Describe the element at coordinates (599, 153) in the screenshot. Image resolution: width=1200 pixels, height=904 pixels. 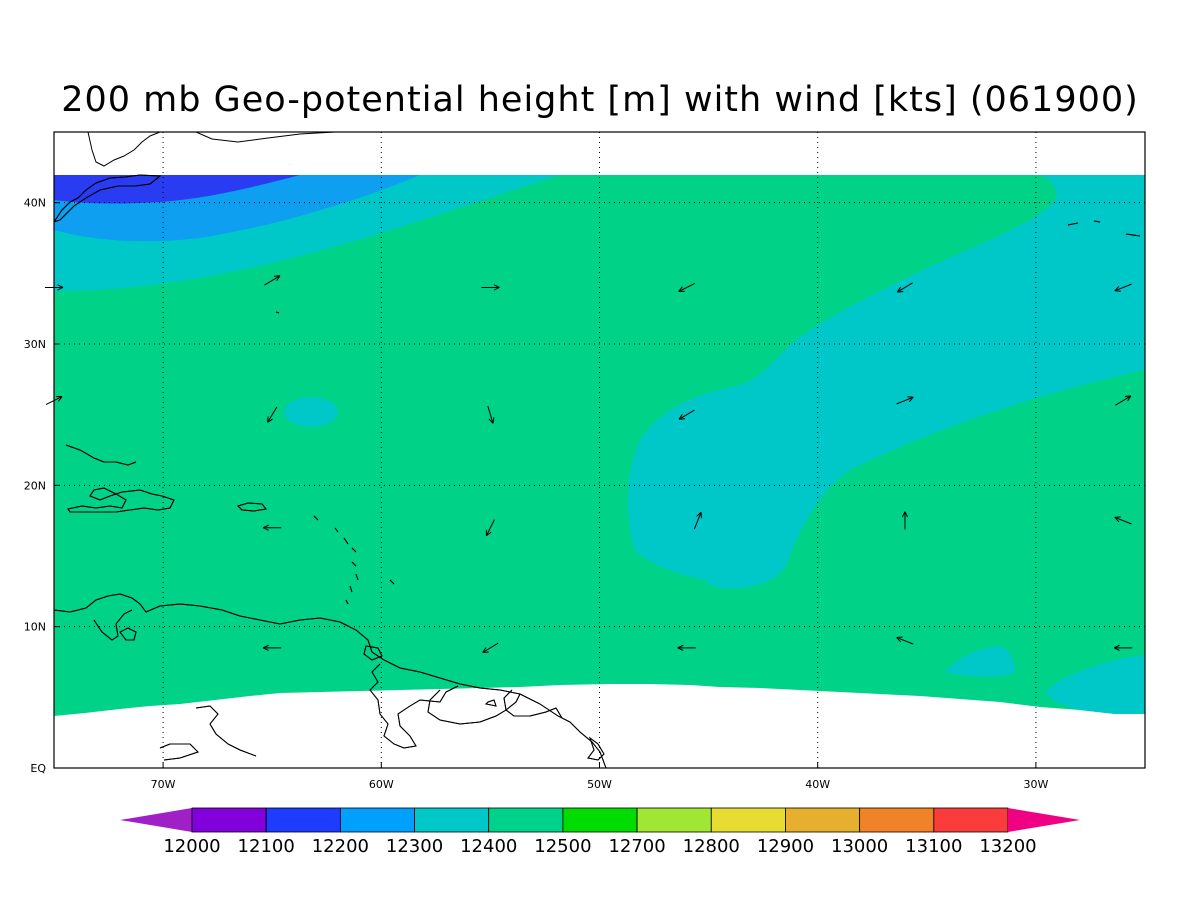
I see `no-data-north` at that location.